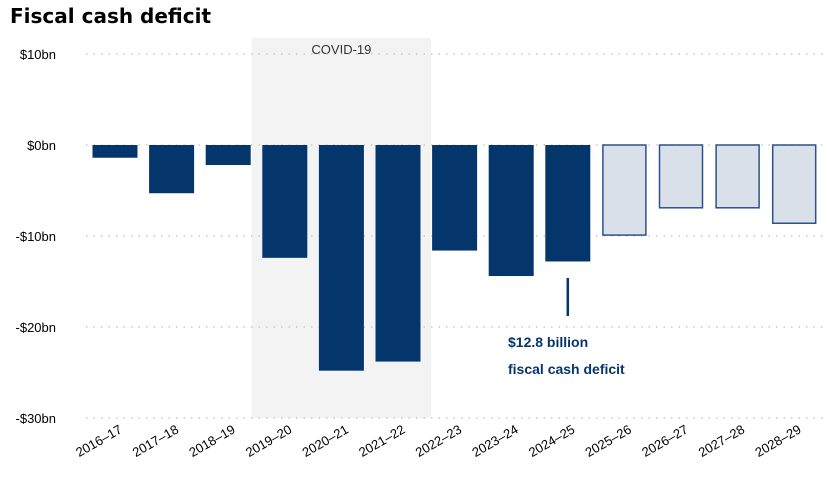 Image resolution: width=830 pixels, height=477 pixels. I want to click on y-tick-label: -$30bn, so click(36, 418).